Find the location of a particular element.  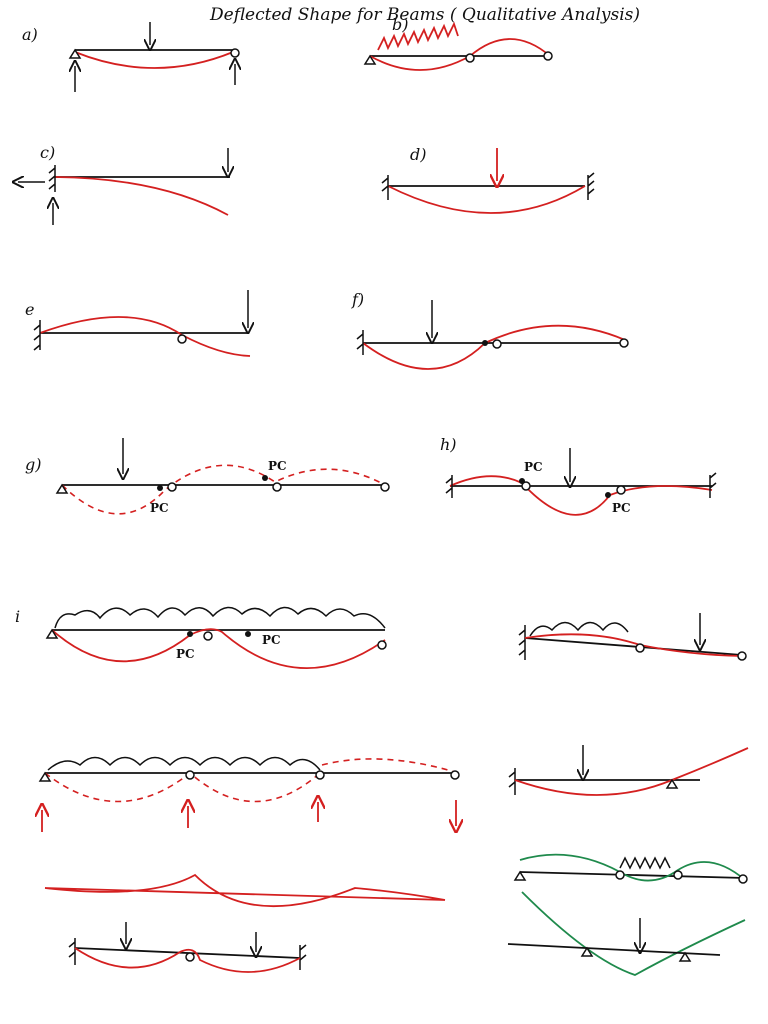

panel-d: d) is located at coordinates (488, 179).